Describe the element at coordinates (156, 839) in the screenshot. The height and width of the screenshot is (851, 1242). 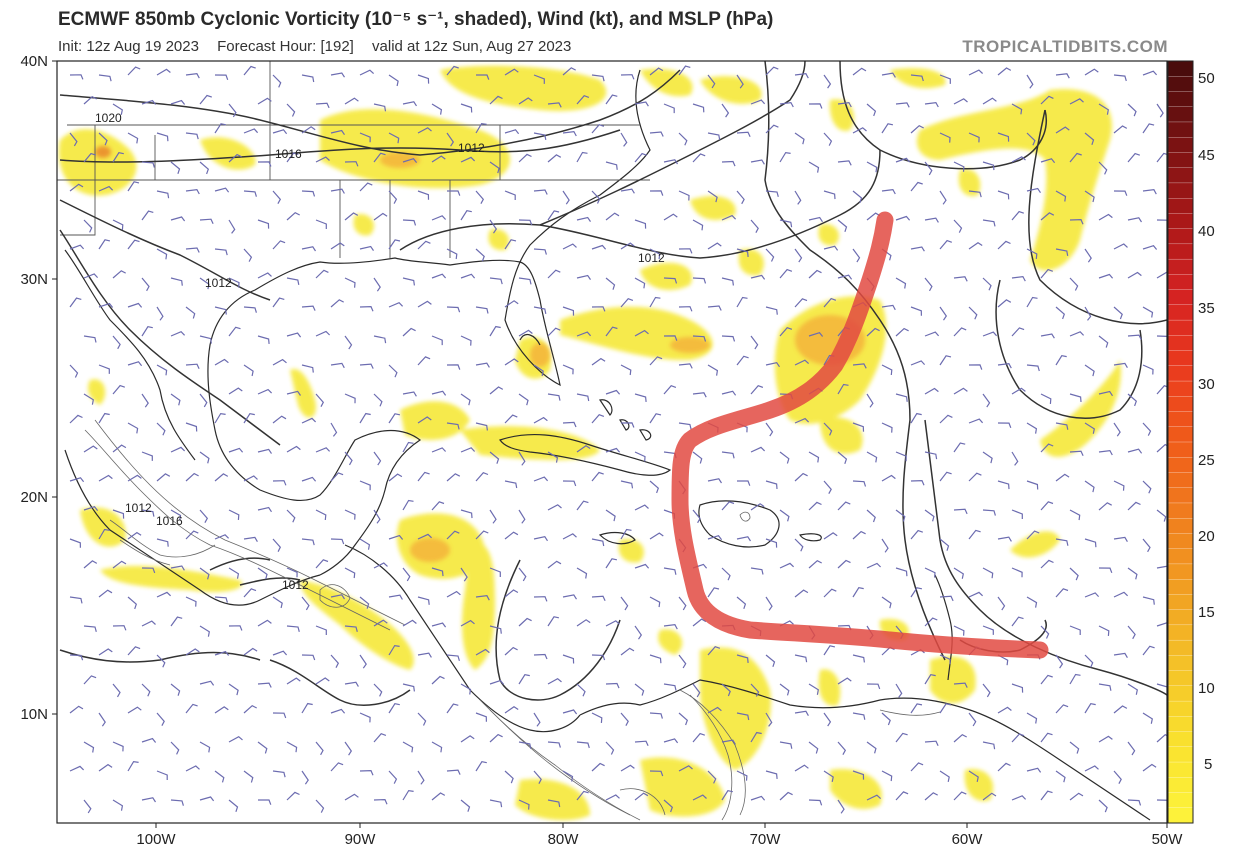
I see `lon-tick-label: 100W` at that location.